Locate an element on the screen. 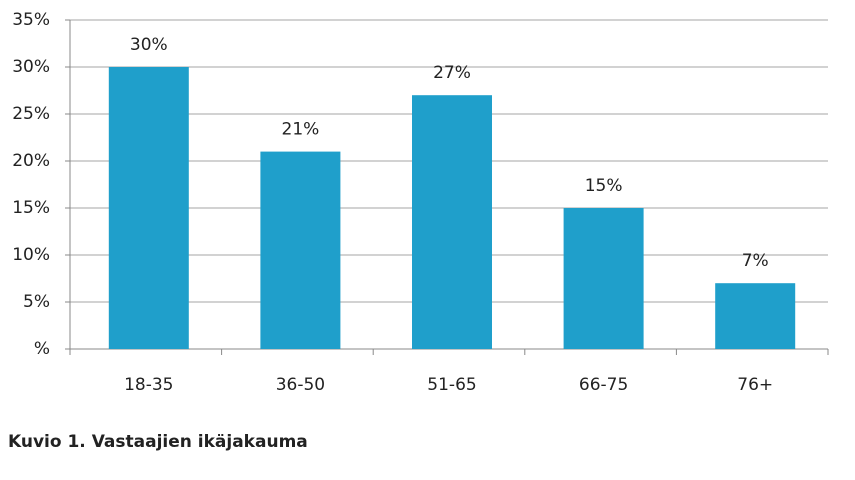 The width and height of the screenshot is (855, 480). y-tick-label: 10% is located at coordinates (31, 255).